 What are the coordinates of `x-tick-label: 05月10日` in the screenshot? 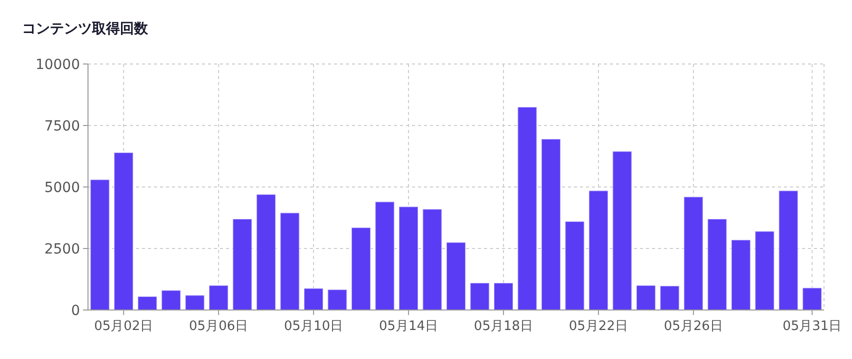 It's located at (314, 326).